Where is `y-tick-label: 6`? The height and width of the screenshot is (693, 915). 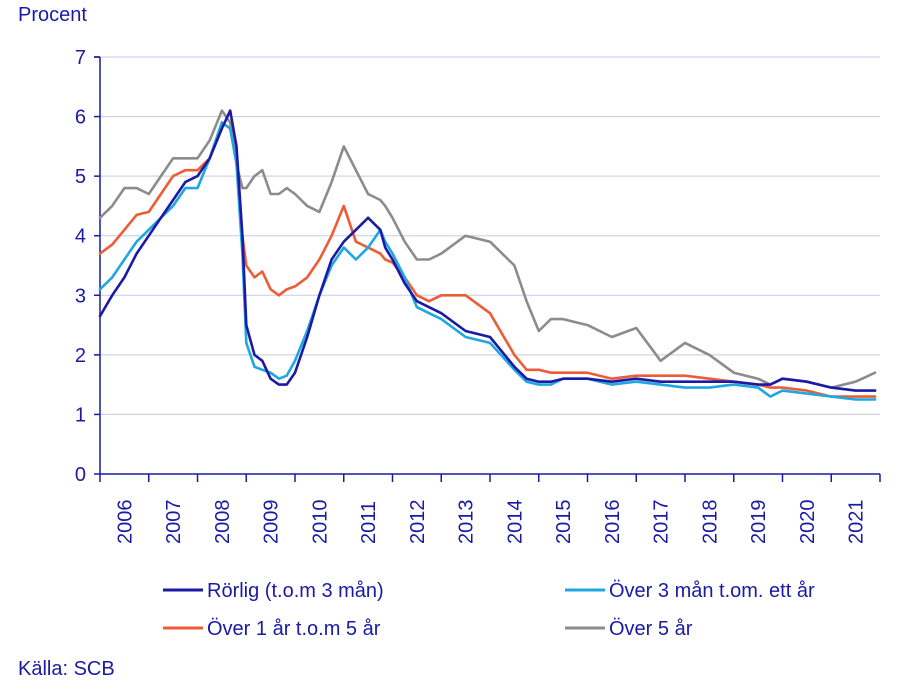
y-tick-label: 6 is located at coordinates (80, 118).